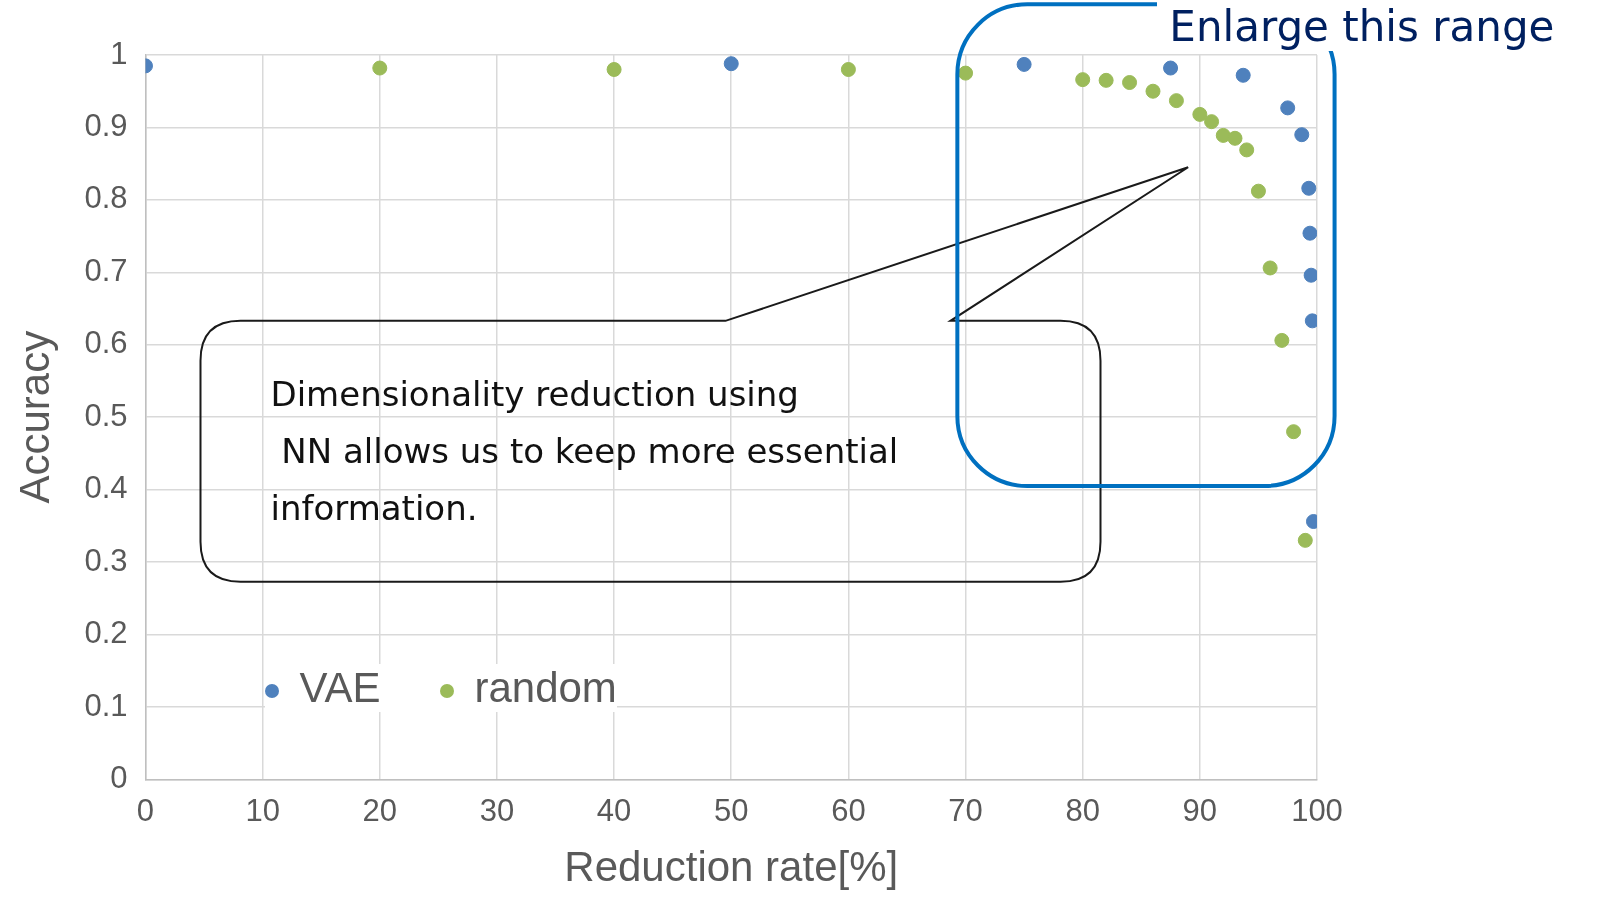 This screenshot has width=1607, height=909. Describe the element at coordinates (106, 415) in the screenshot. I see `y-tick-label: 0.5` at that location.